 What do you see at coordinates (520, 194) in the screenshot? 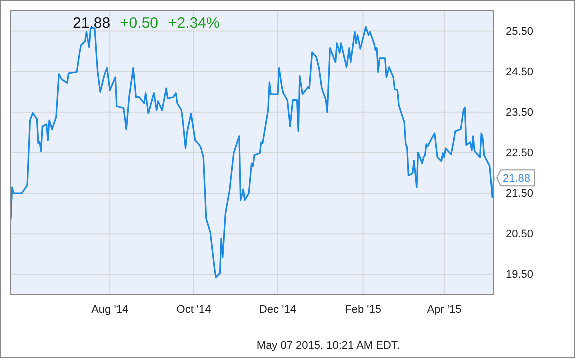
I see `y-tick-label: 21.50` at bounding box center [520, 194].